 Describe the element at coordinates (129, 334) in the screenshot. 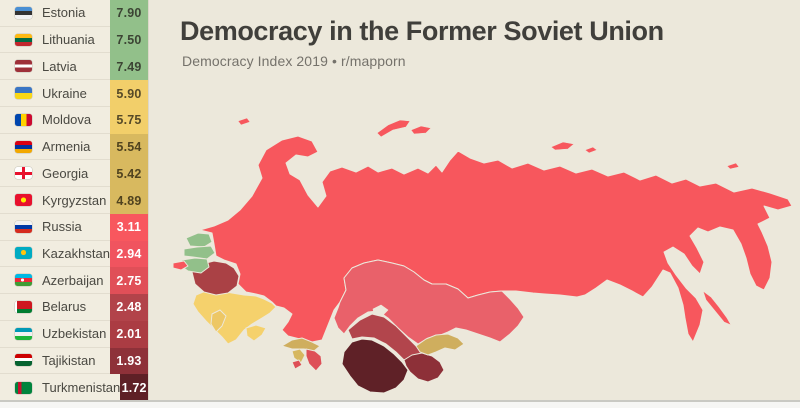

I see `country-score: 2.01` at that location.